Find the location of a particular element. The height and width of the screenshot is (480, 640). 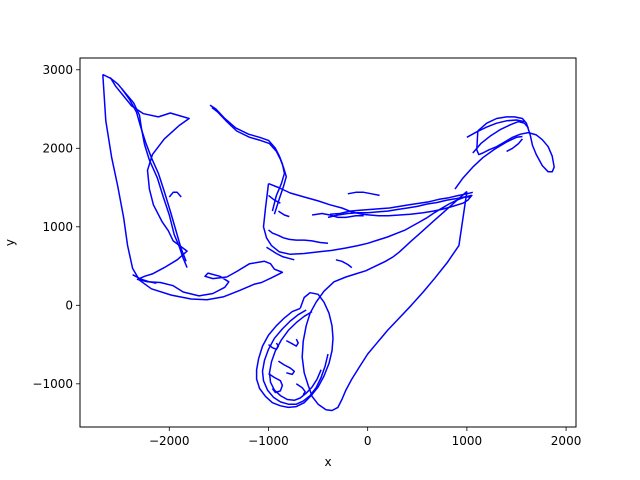

x-tick-label: −1000 is located at coordinates (268, 441).